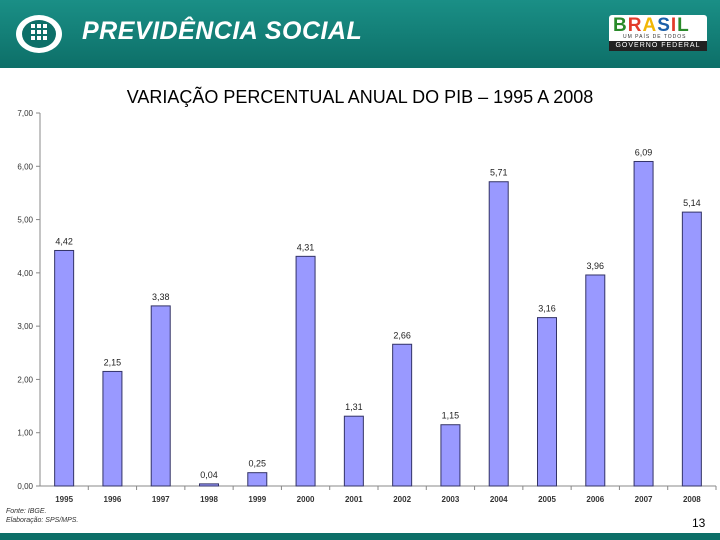 This screenshot has height=540, width=720. Describe the element at coordinates (112, 428) in the screenshot. I see `bar-1996` at that location.